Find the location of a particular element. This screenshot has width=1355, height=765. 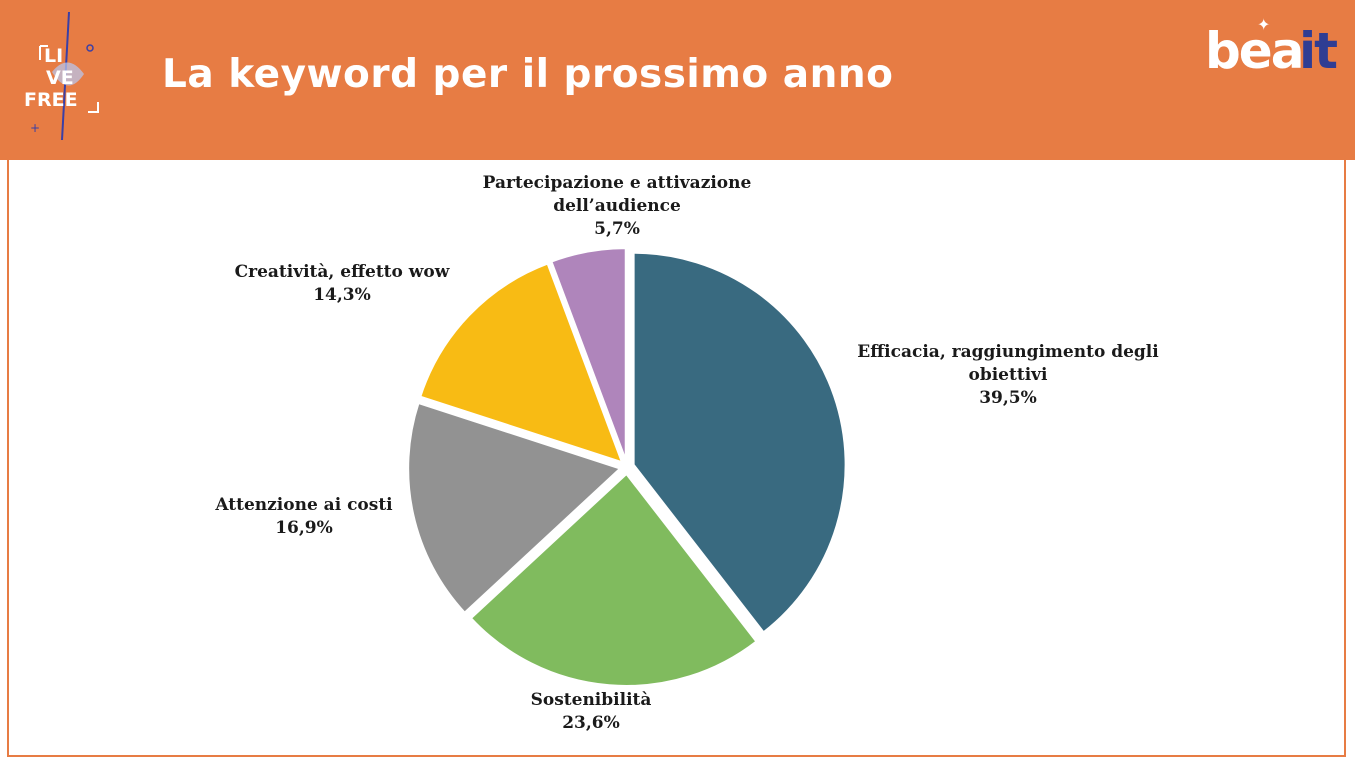

page-title: La keyword per il prossimo anno is located at coordinates (528, 74).